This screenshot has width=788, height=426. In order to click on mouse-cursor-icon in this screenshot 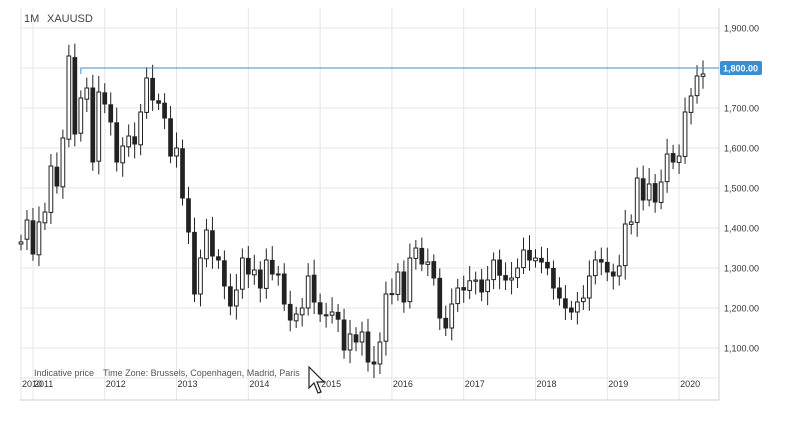, I will do `click(317, 380)`.